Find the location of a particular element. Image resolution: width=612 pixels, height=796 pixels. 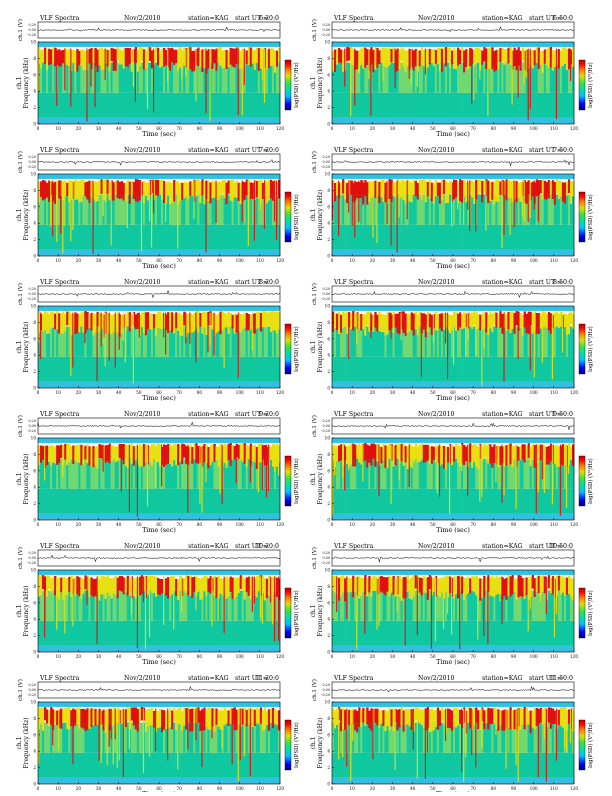

time-tick-label: 110 is located at coordinates (260, 524).